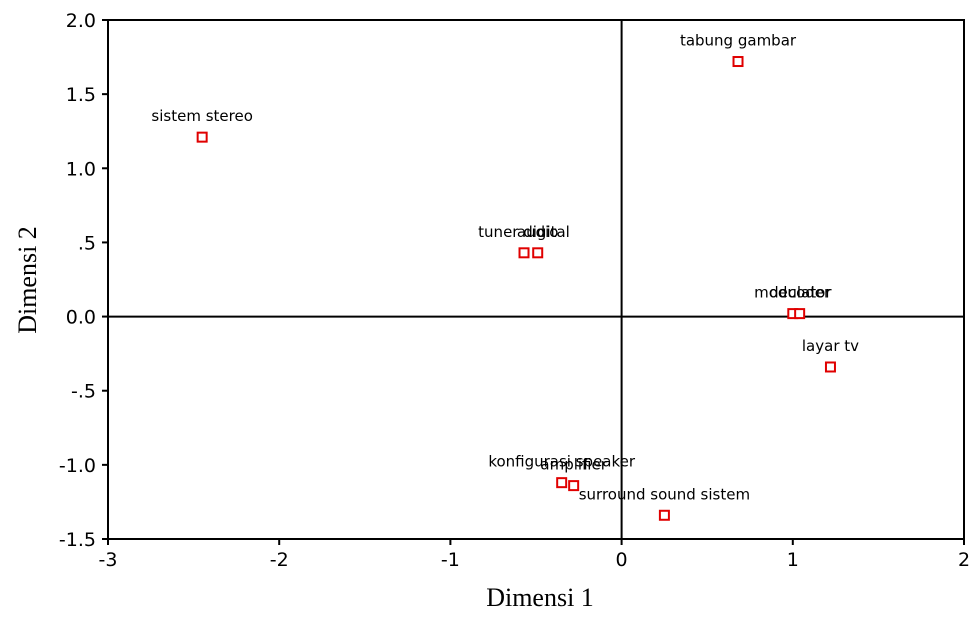 This screenshot has width=972, height=623. I want to click on data-point-label: tabung gambar, so click(738, 41).